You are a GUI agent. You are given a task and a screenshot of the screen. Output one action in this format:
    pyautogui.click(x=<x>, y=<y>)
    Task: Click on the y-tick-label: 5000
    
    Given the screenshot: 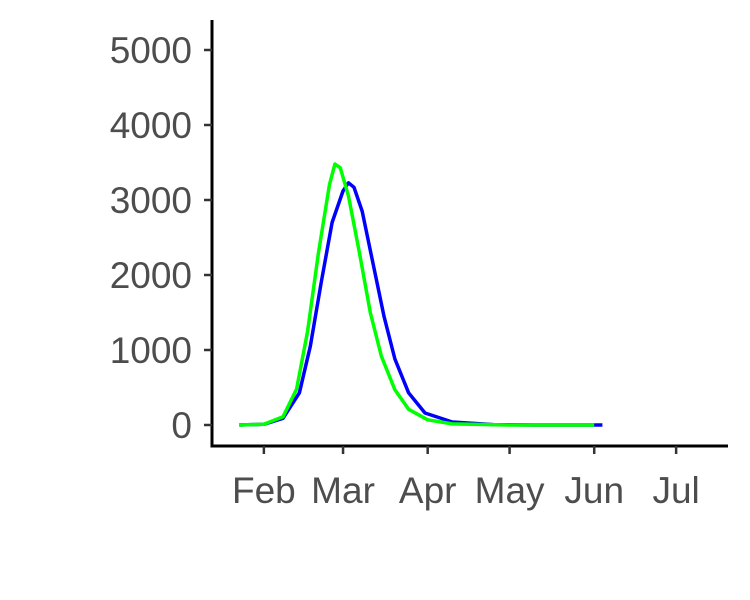 What is the action you would take?
    pyautogui.click(x=151, y=50)
    